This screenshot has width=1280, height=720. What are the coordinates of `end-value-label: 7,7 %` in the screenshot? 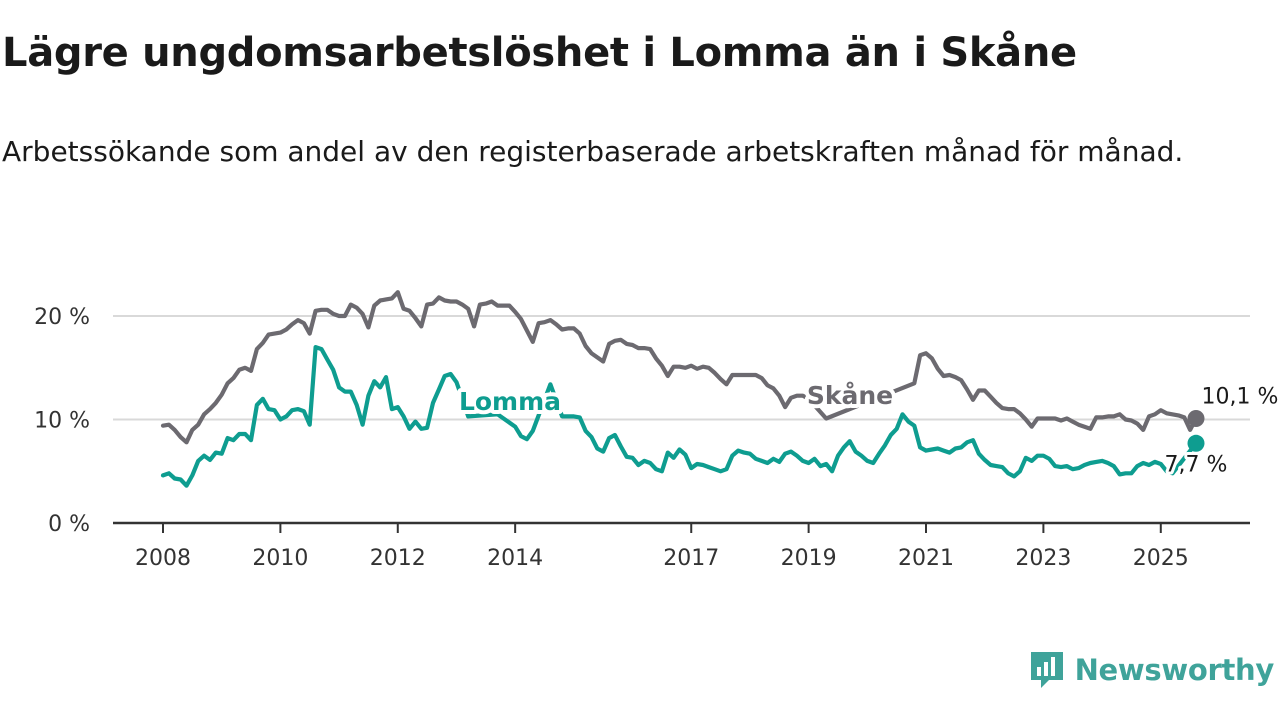 It's located at (1196, 464).